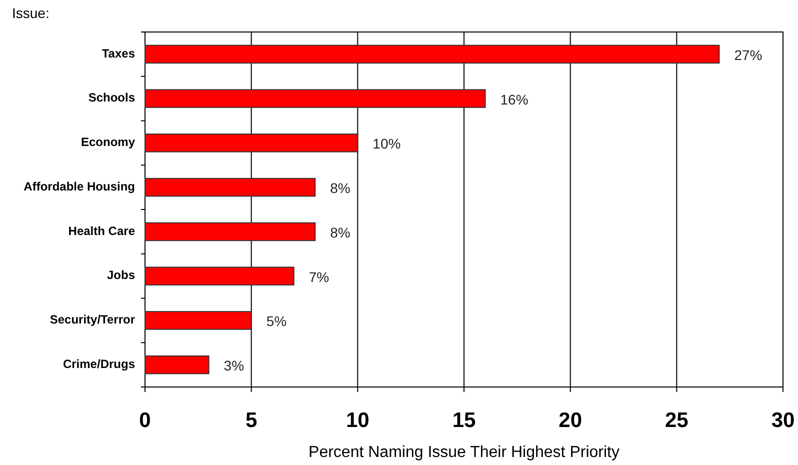 The height and width of the screenshot is (465, 798). Describe the element at coordinates (145, 420) in the screenshot. I see `x-tick-label: 0` at that location.